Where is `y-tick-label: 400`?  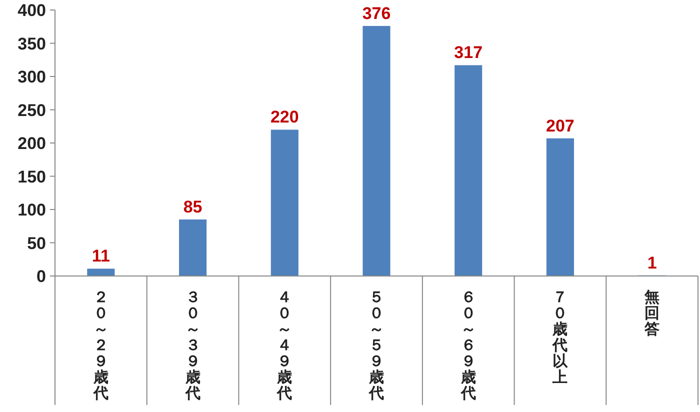
y-tick-label: 400 is located at coordinates (32, 10).